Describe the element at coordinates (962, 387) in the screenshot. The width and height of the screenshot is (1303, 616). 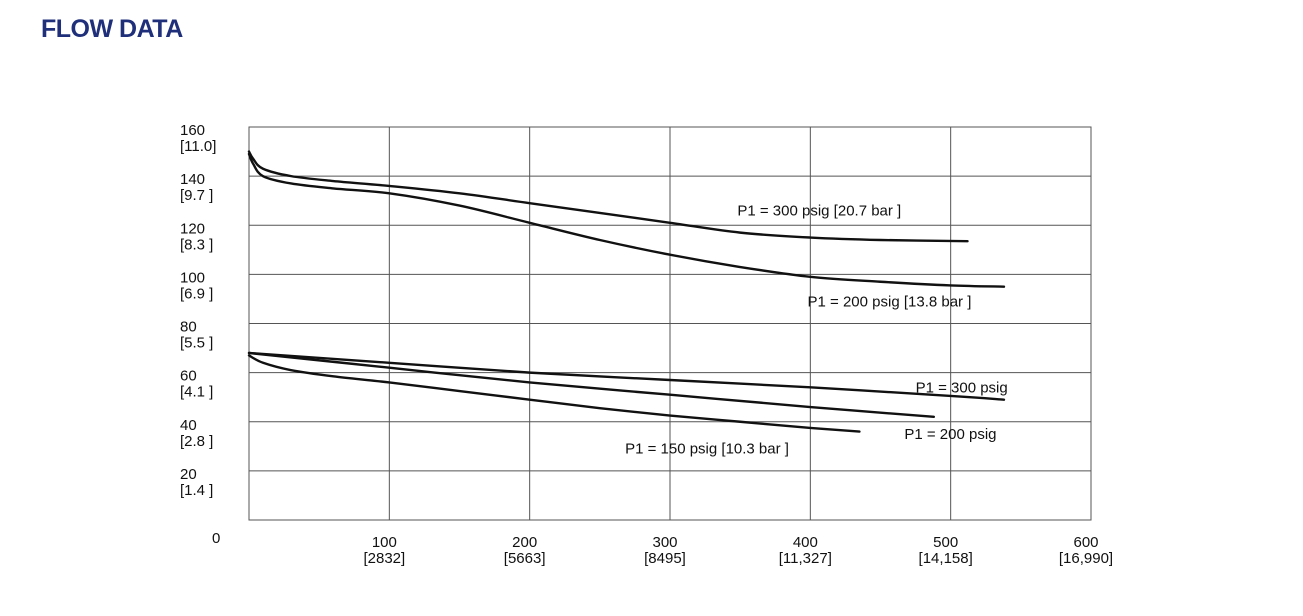
I see `series-label: P1 = 300 psig` at that location.